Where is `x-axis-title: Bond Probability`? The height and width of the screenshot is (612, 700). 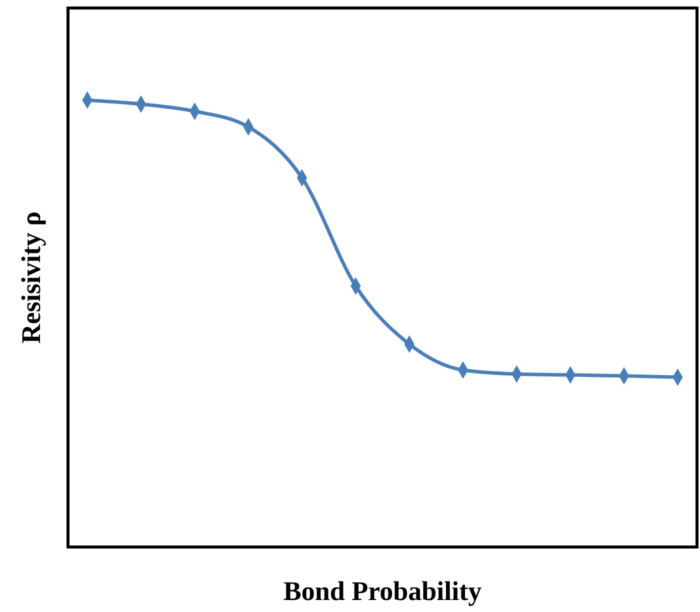 x-axis-title: Bond Probability is located at coordinates (382, 591).